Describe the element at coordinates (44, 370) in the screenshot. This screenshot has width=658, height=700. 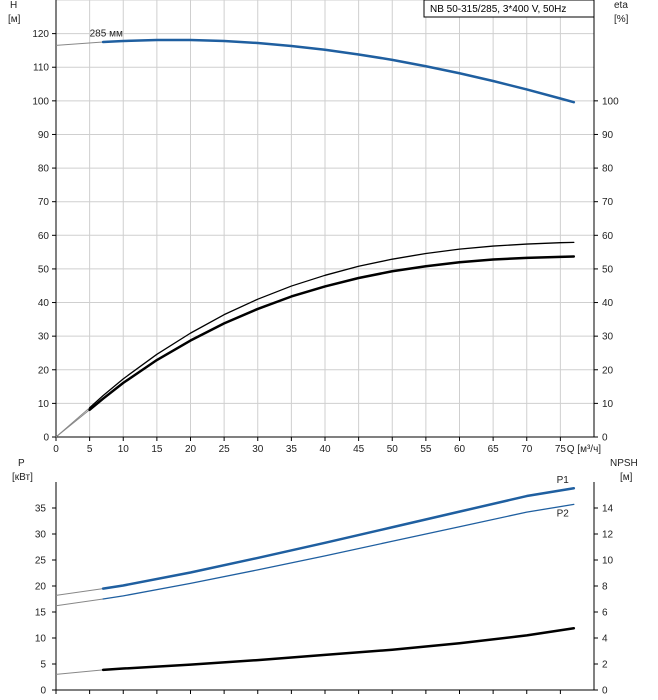
I see `y-left-tick-label: 20` at that location.